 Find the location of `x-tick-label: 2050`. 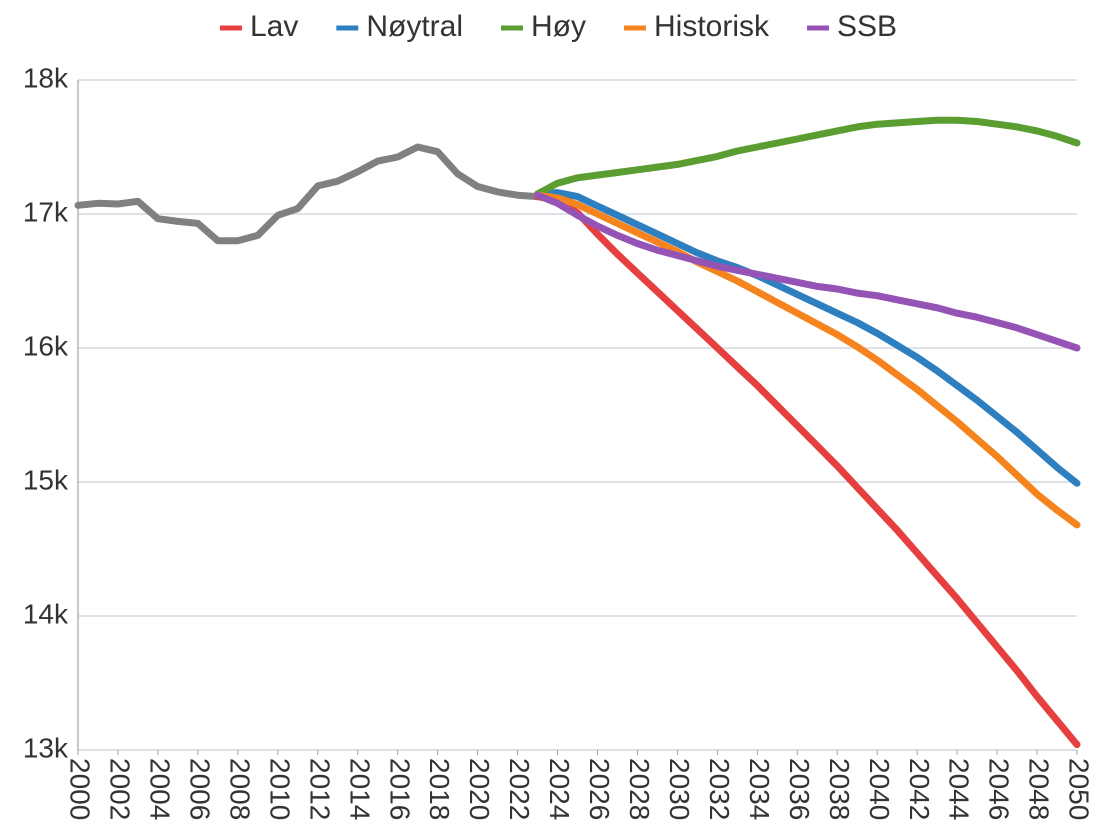

x-tick-label: 2050 is located at coordinates (1079, 789).